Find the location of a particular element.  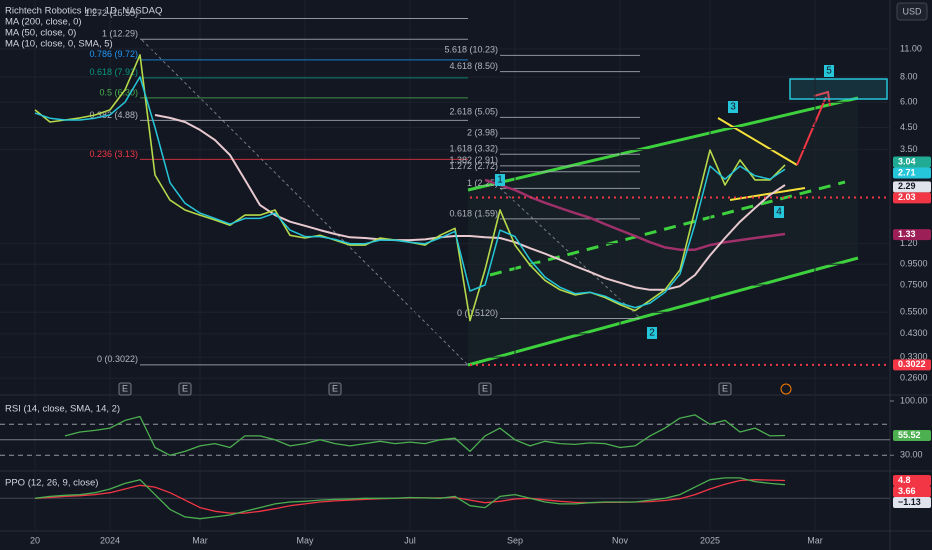

legend-entry: MA (10, close, 0, SMA, 5) is located at coordinates (59, 44).